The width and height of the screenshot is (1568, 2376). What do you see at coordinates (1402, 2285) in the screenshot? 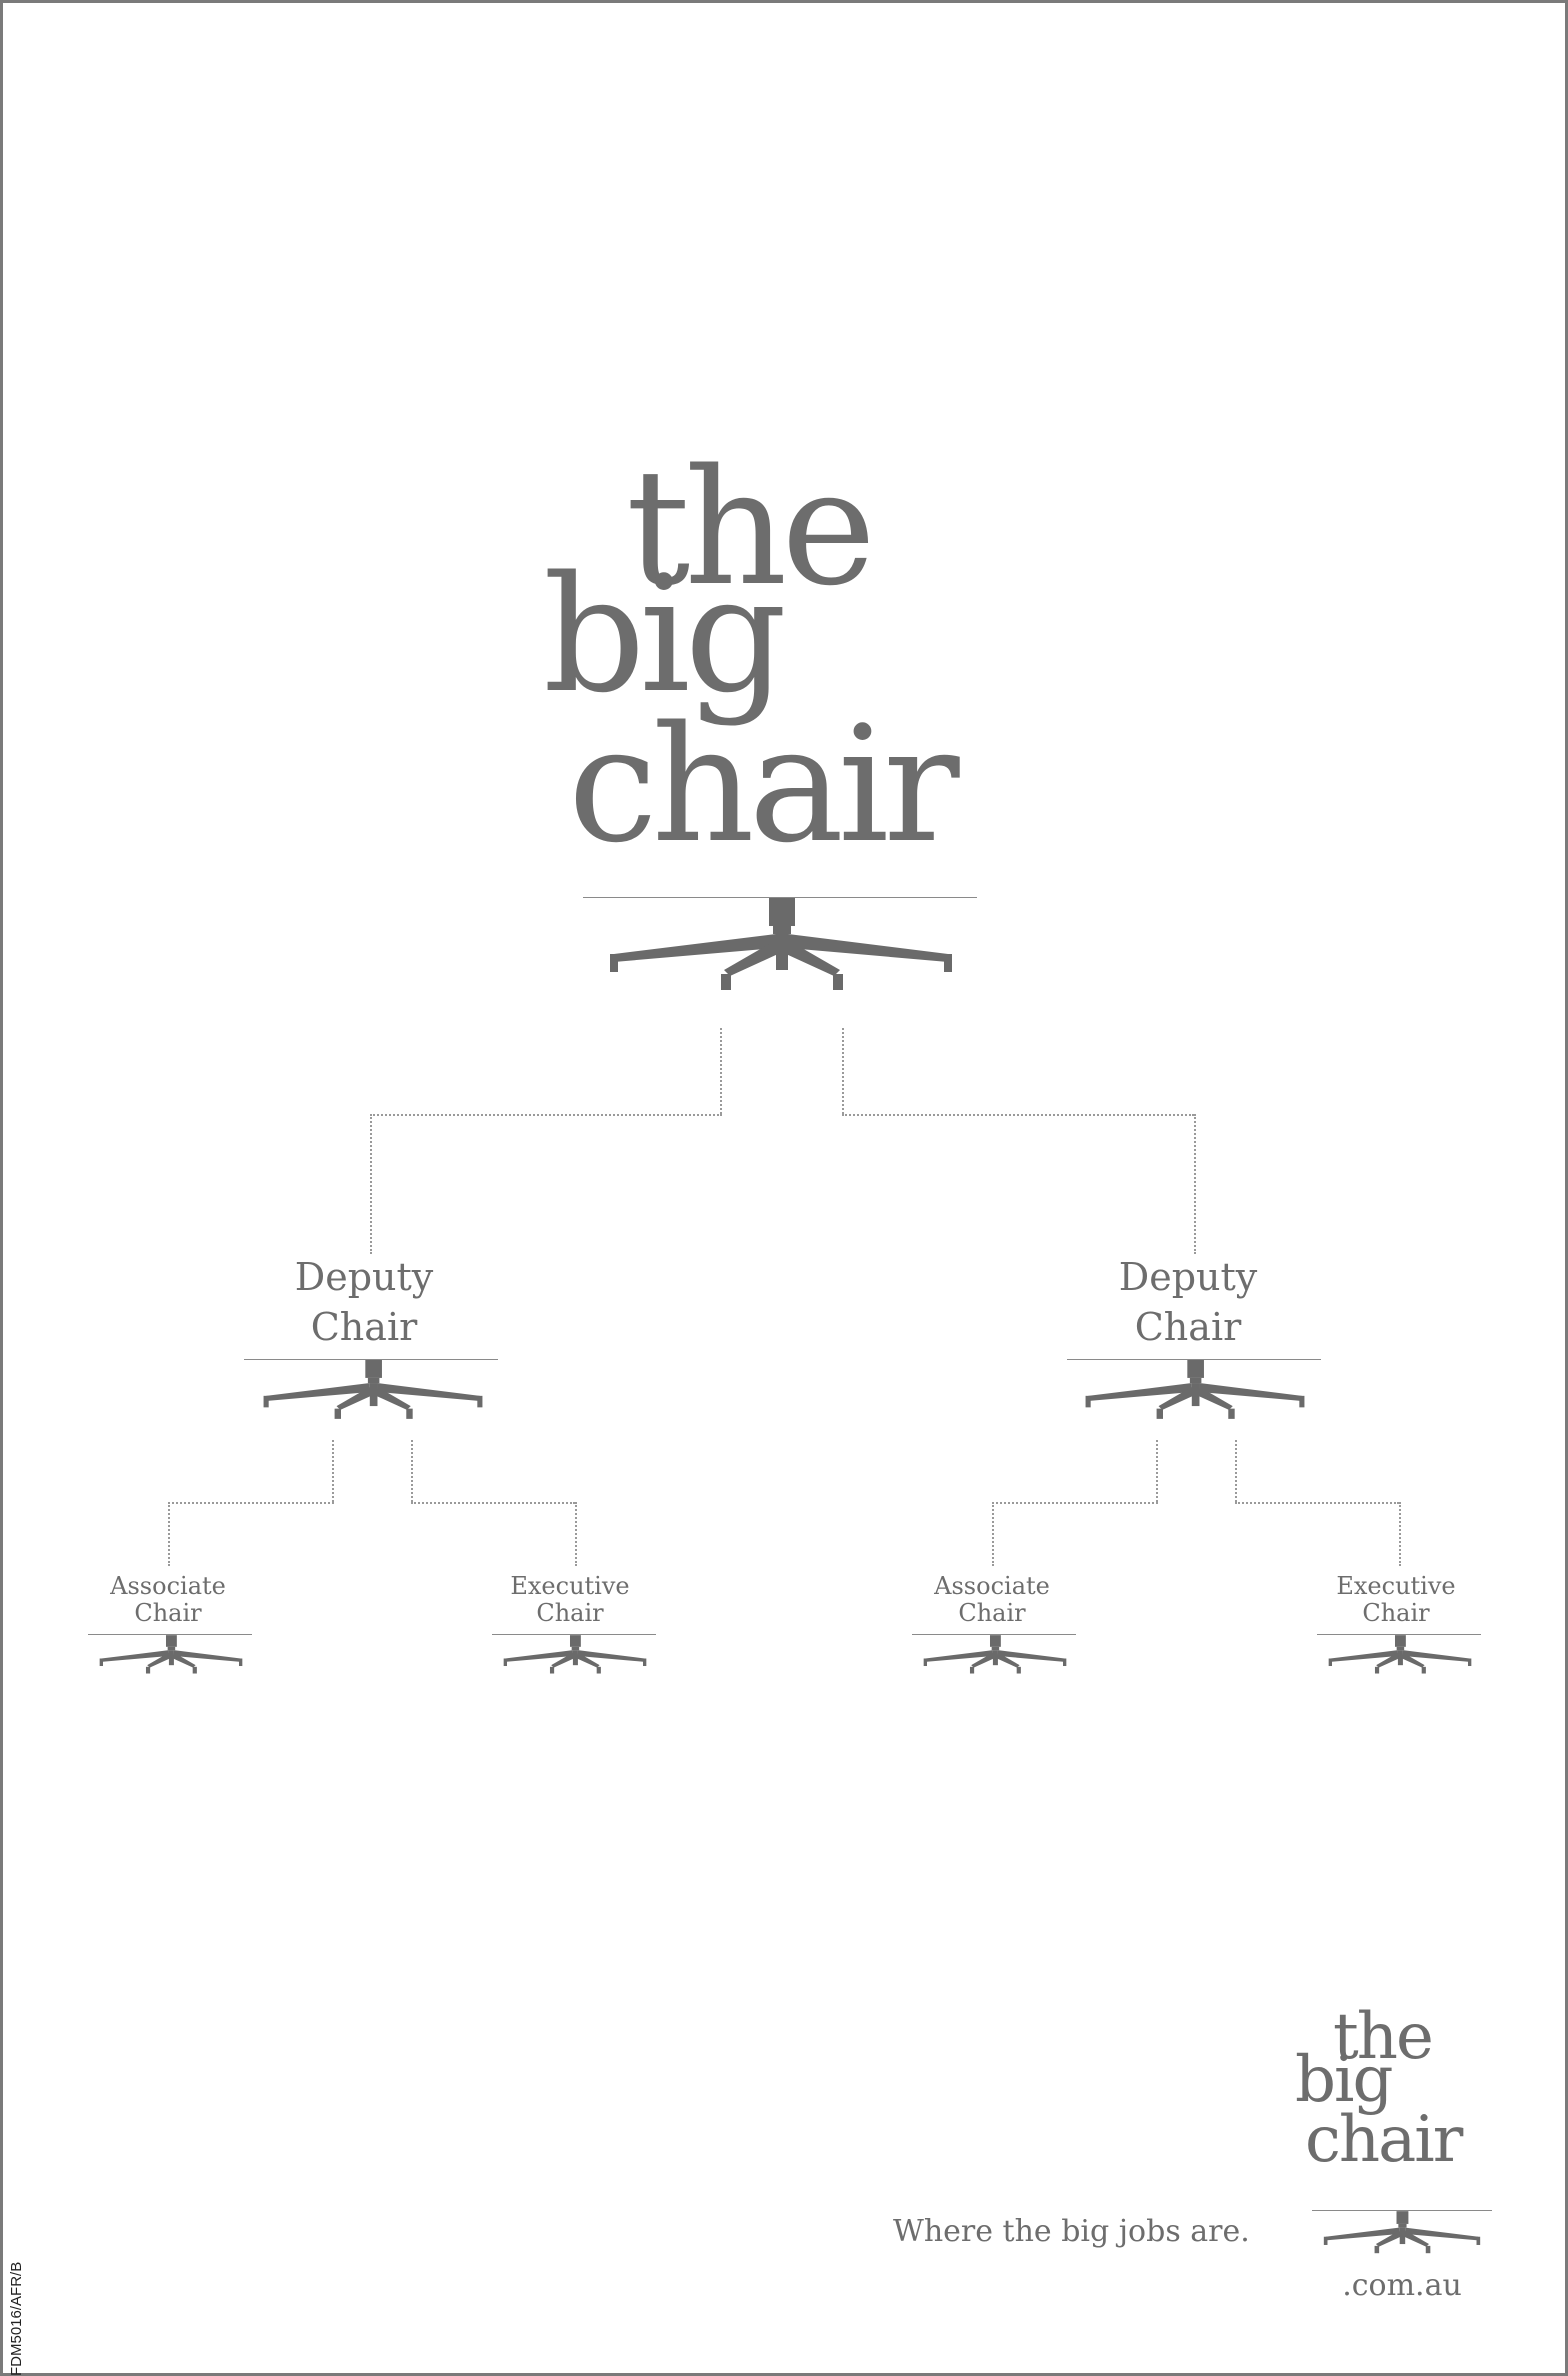
I see `footer-domain: .com.au` at bounding box center [1402, 2285].